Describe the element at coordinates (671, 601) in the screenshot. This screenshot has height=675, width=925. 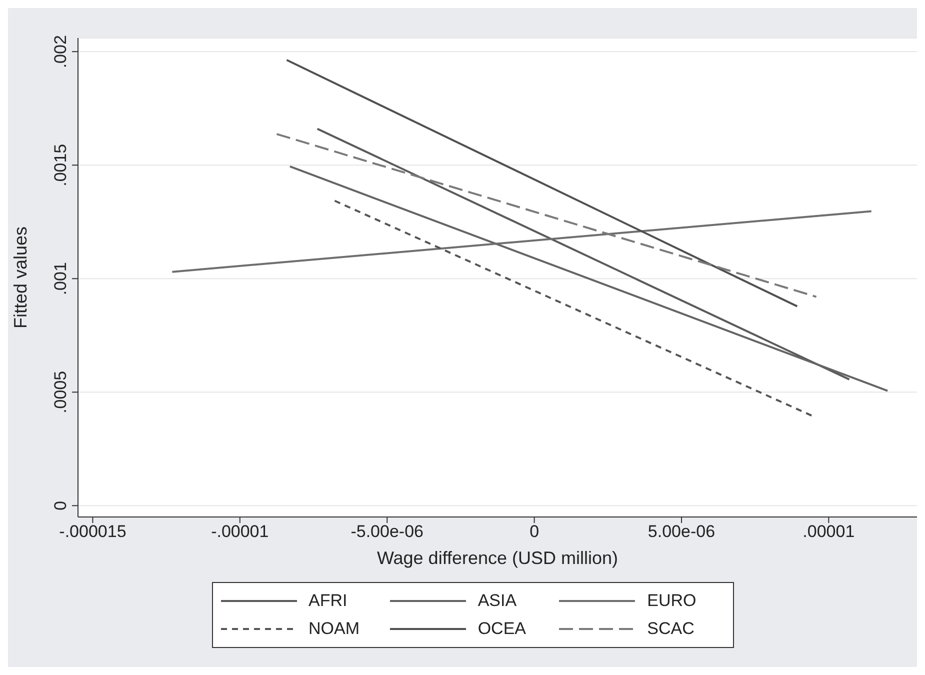
I see `legend-label: EURO` at that location.